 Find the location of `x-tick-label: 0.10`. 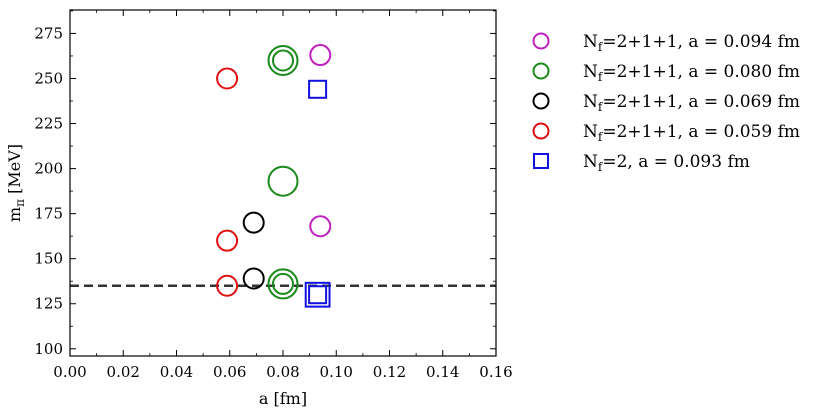

x-tick-label: 0.10 is located at coordinates (336, 372).